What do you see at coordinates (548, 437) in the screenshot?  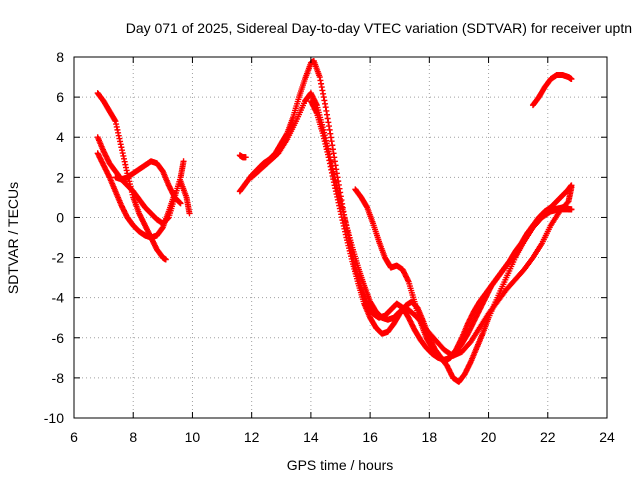 I see `x-tick-label: 22` at bounding box center [548, 437].